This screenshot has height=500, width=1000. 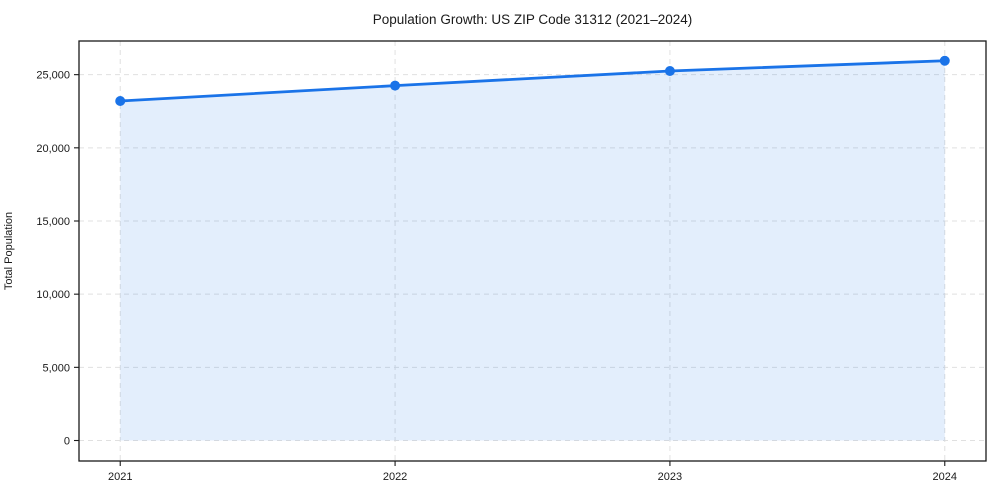 What do you see at coordinates (53, 149) in the screenshot?
I see `y-tick-label: 20,000` at bounding box center [53, 149].